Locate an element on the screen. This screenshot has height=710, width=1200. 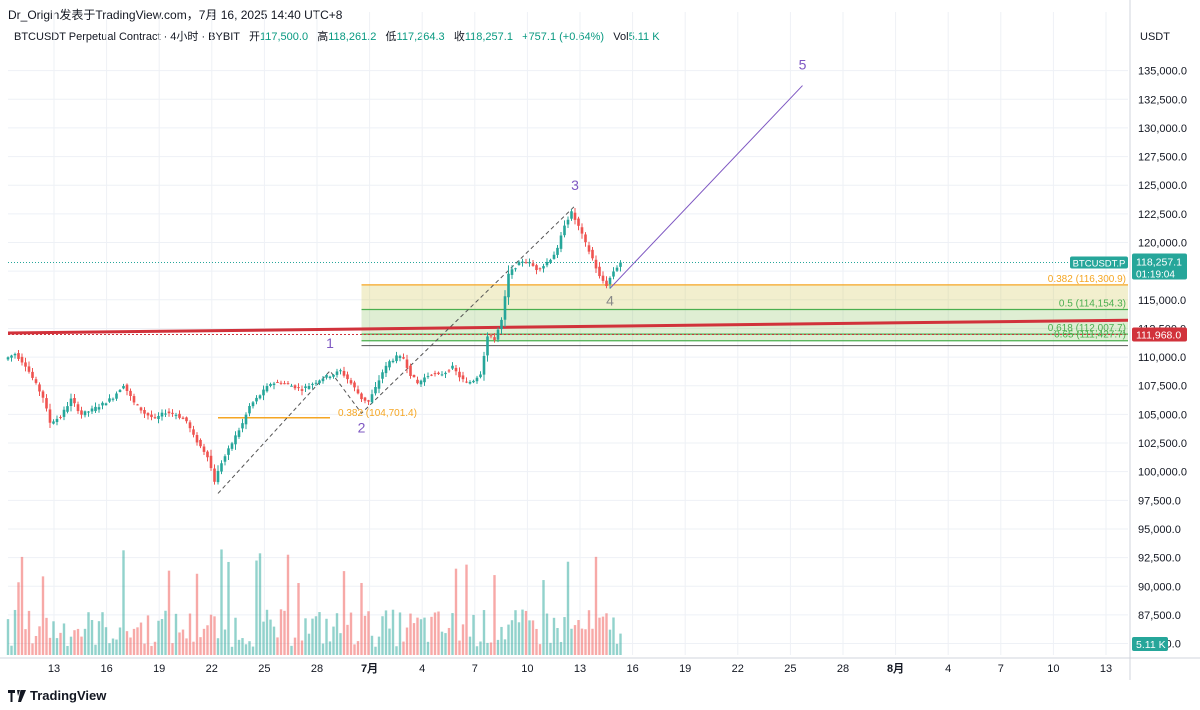
fib-level-label: 0.65 (111,427.7) is located at coordinates (1090, 335).